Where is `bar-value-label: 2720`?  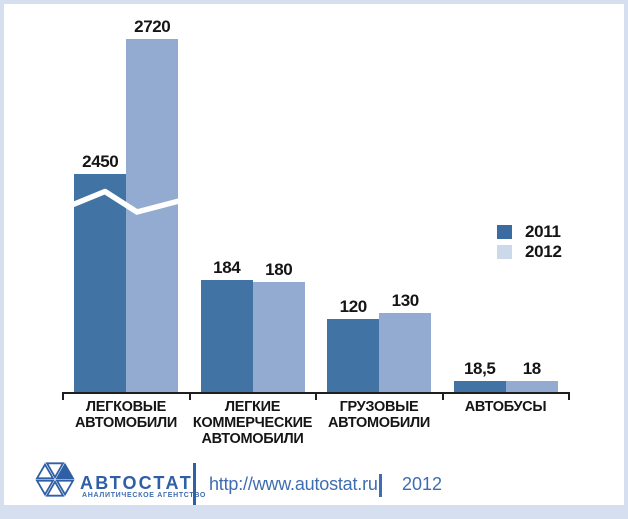
bar-value-label: 2720 is located at coordinates (152, 26).